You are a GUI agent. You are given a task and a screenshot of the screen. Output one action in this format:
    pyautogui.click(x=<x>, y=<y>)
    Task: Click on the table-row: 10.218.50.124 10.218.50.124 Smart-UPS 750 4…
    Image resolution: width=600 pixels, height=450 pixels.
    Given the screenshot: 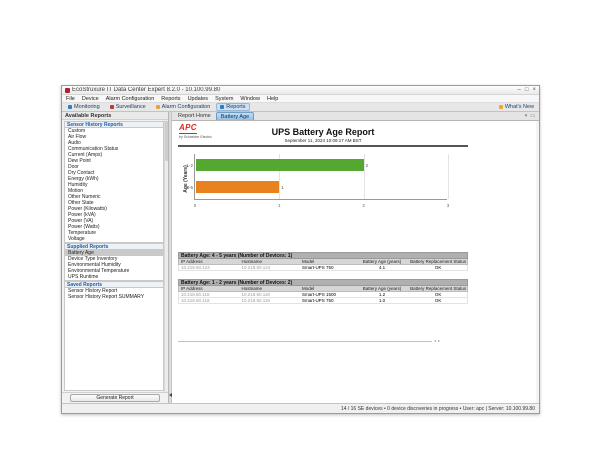 What is the action you would take?
    pyautogui.click(x=323, y=268)
    